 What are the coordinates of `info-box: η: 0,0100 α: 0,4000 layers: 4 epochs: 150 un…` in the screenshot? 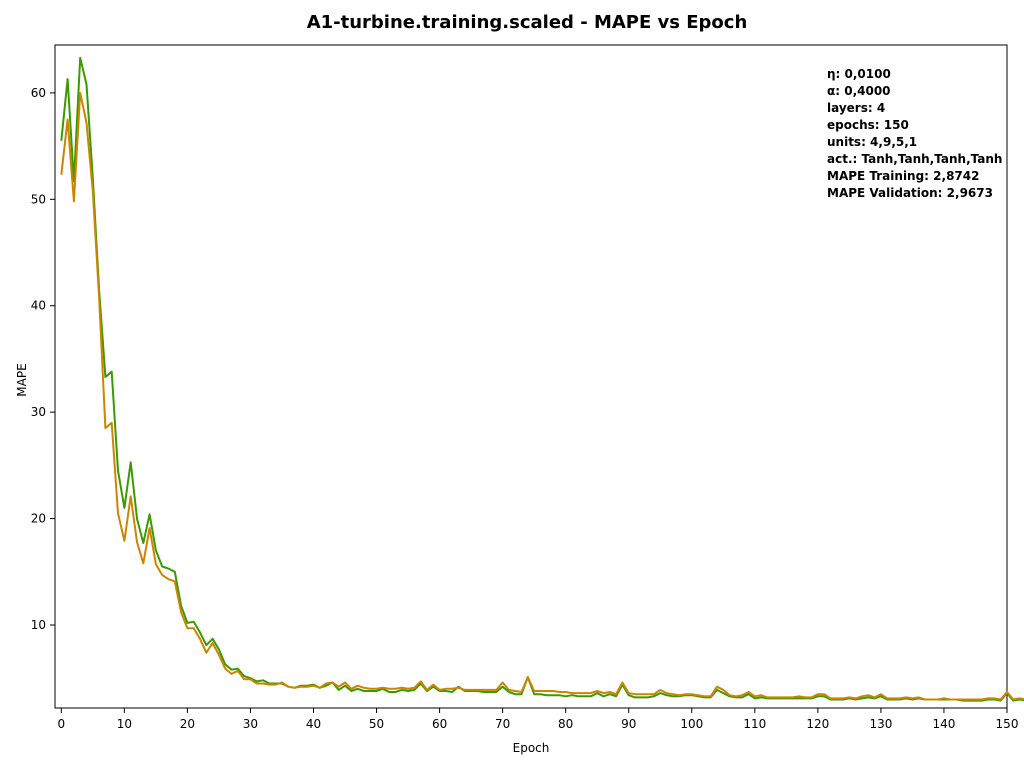 It's located at (914, 133).